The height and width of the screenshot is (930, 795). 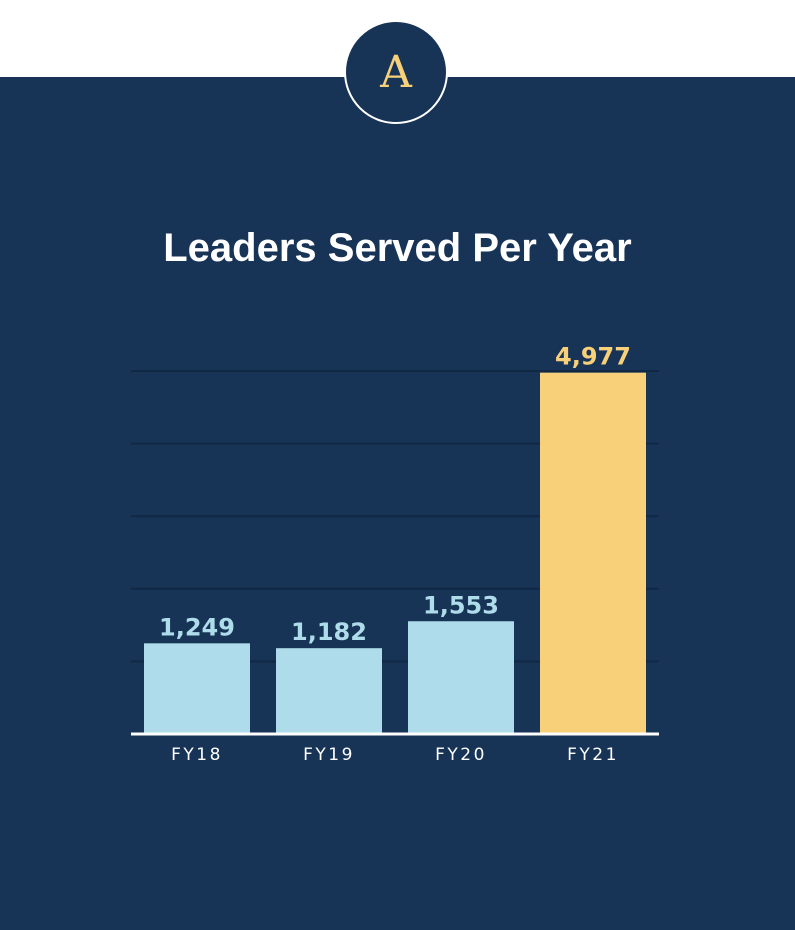 I want to click on bar-fy19, so click(x=329, y=691).